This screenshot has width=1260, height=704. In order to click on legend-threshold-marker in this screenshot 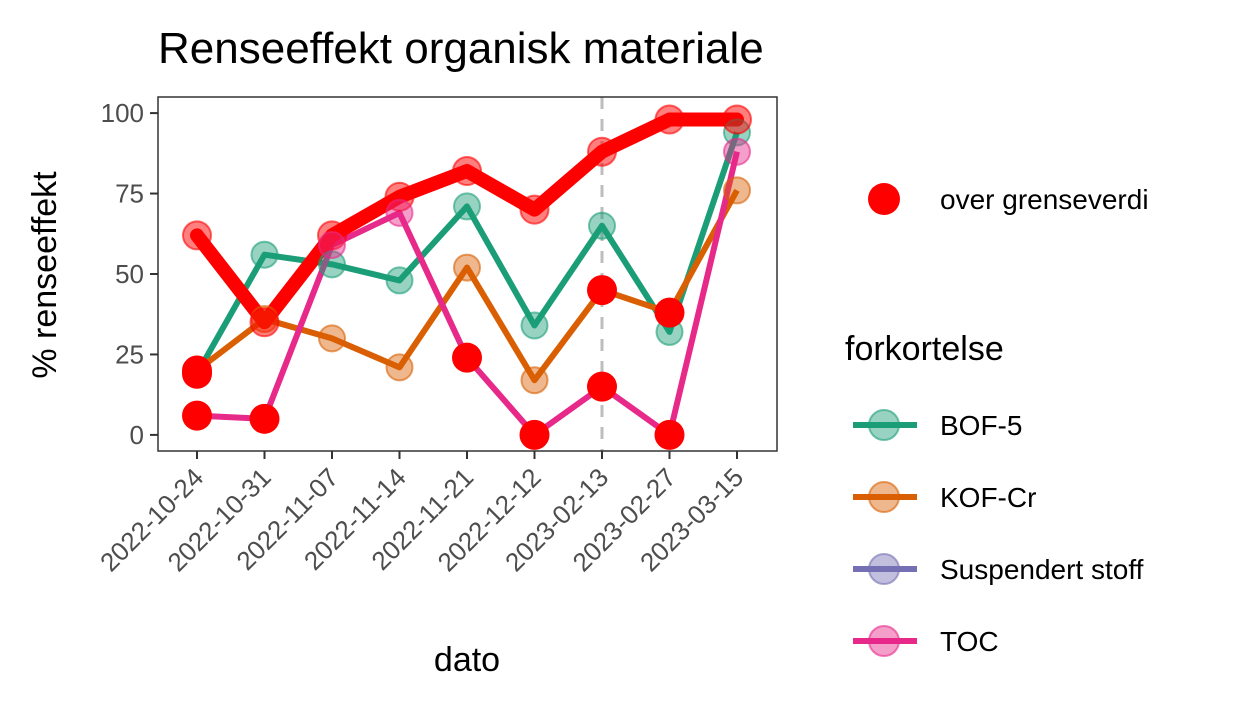, I will do `click(884, 199)`.